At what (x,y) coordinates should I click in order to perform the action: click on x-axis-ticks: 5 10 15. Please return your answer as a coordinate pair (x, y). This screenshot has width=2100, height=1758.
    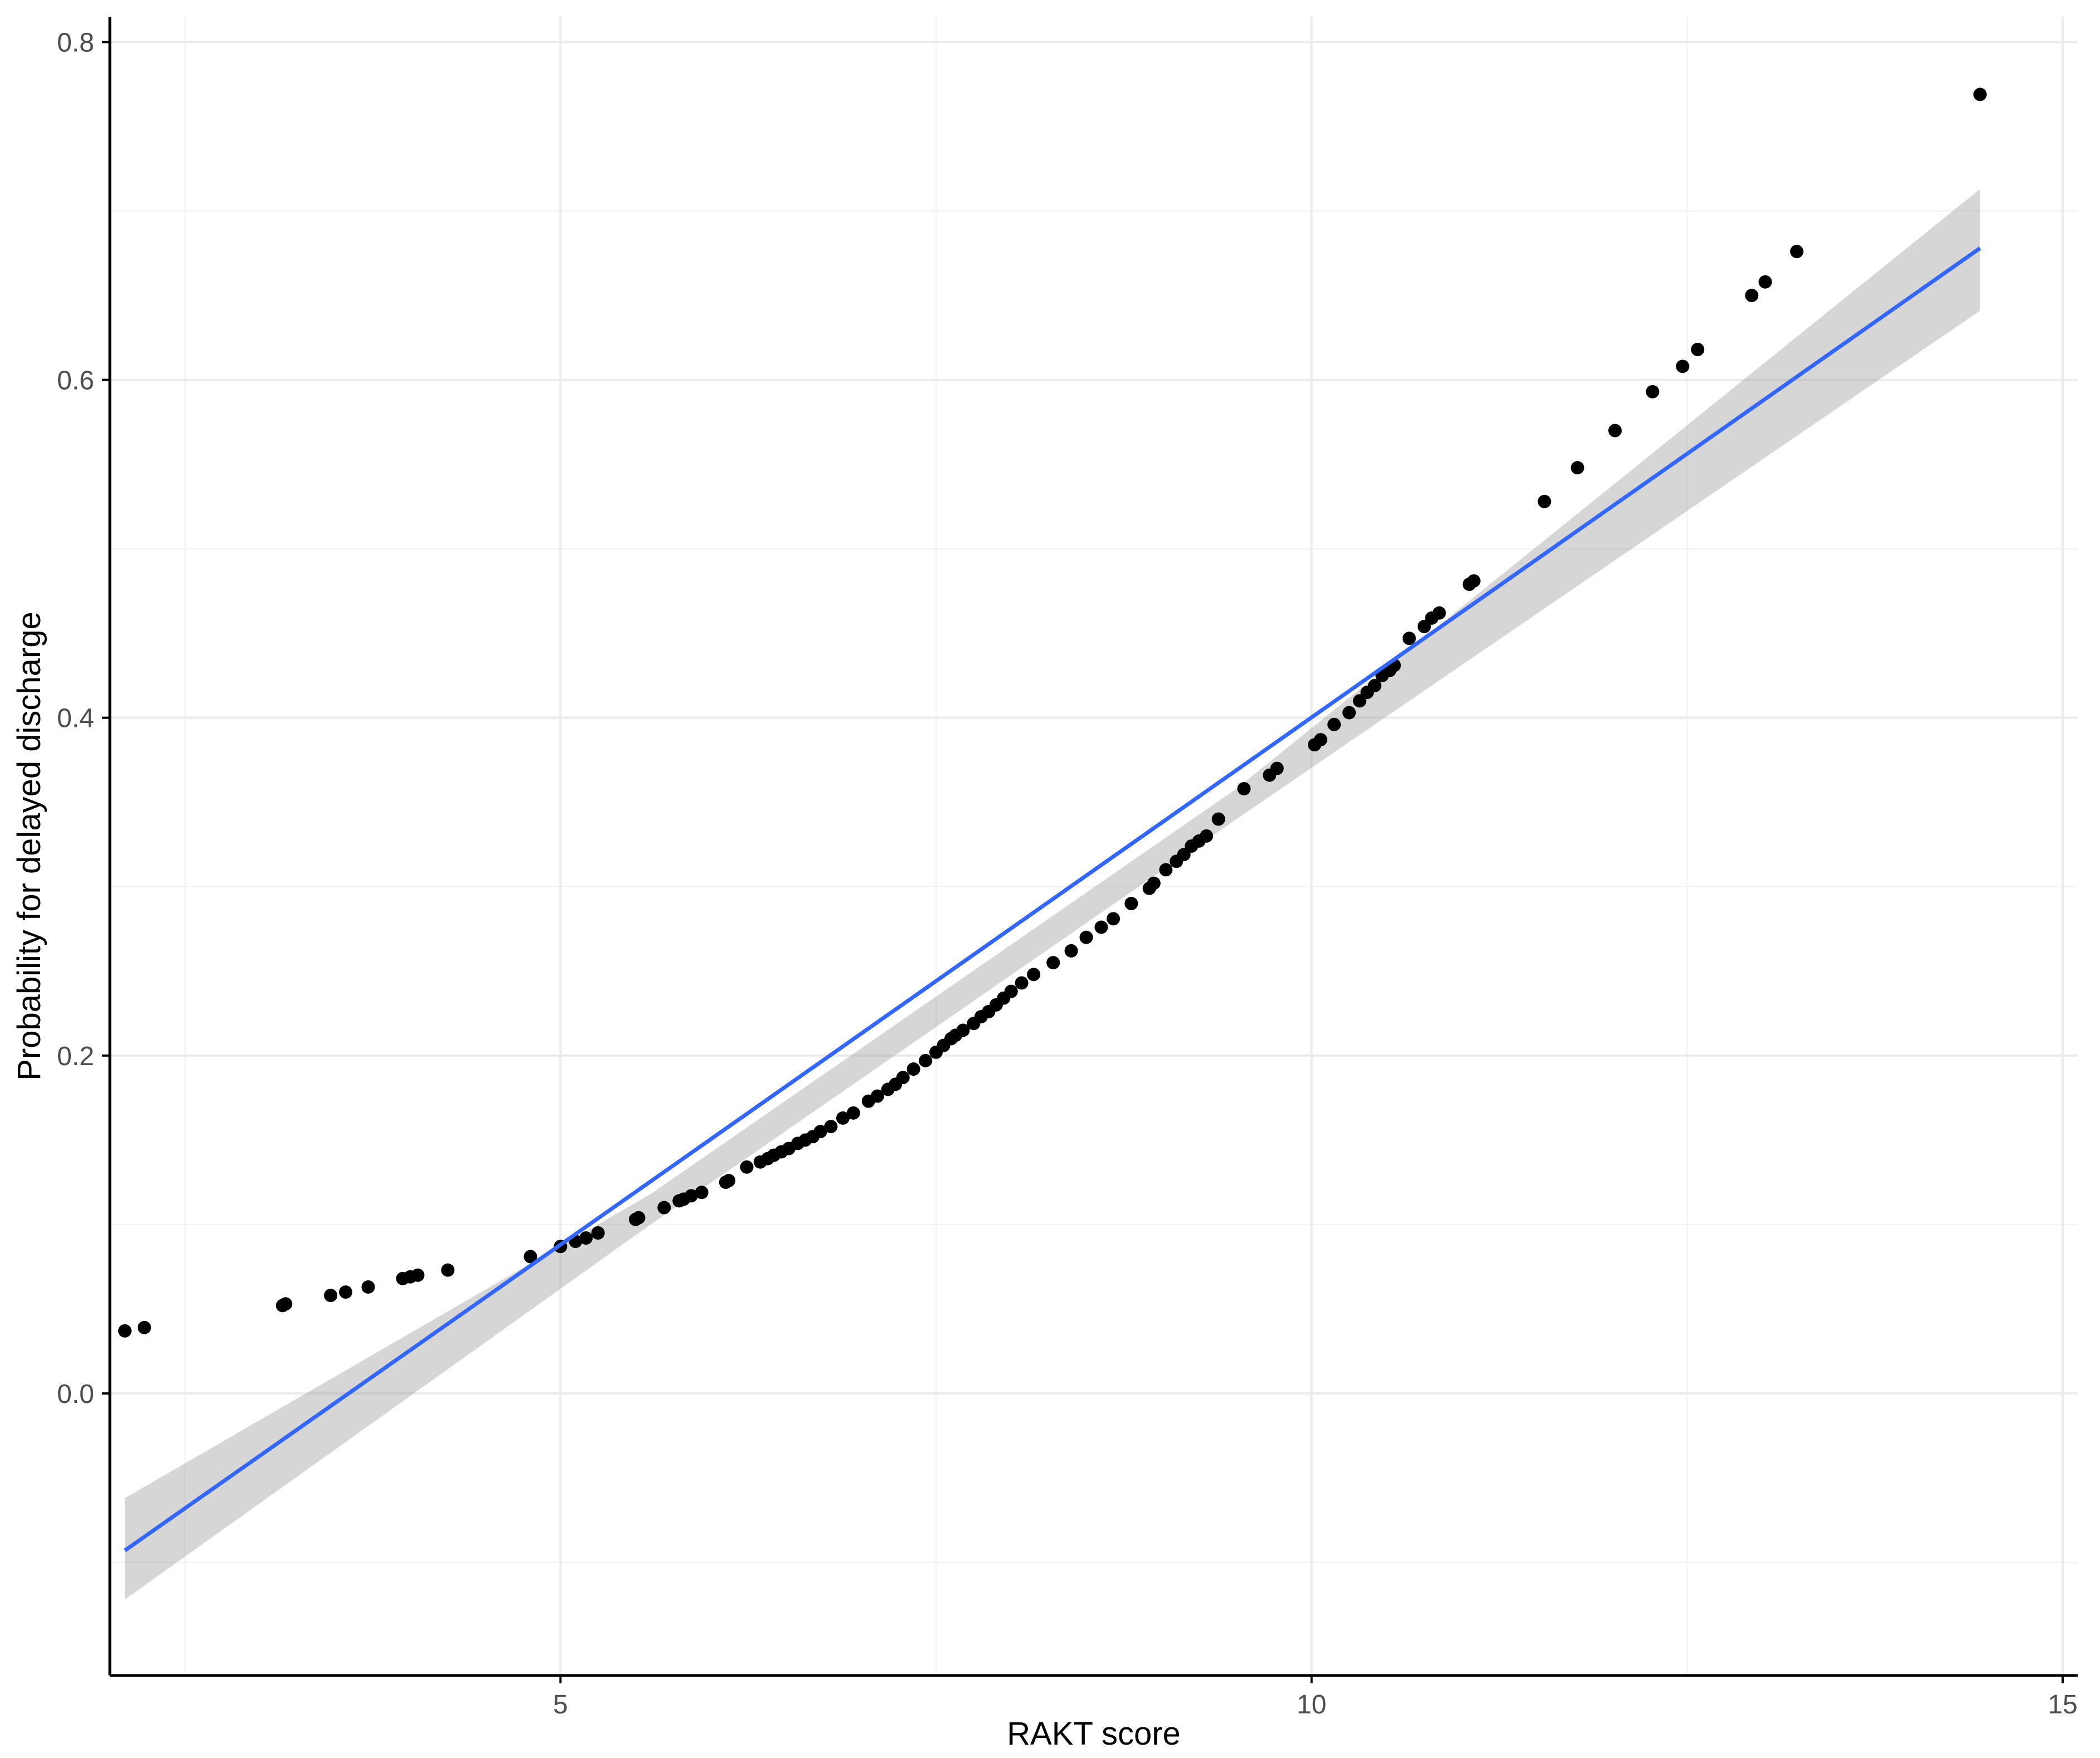
    Looking at the image, I should click on (1315, 1698).